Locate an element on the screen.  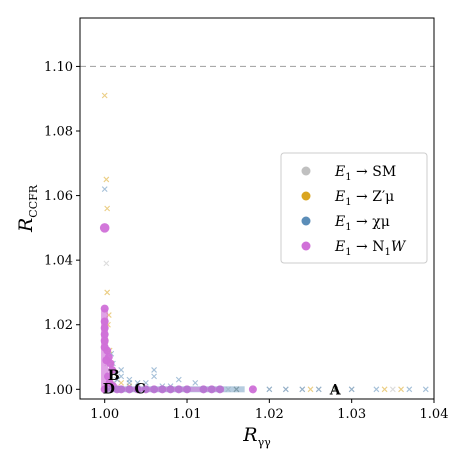
x-axis-ticks: 1.00 1.01 1.02 1.03 1.04 is located at coordinates (269, 410).